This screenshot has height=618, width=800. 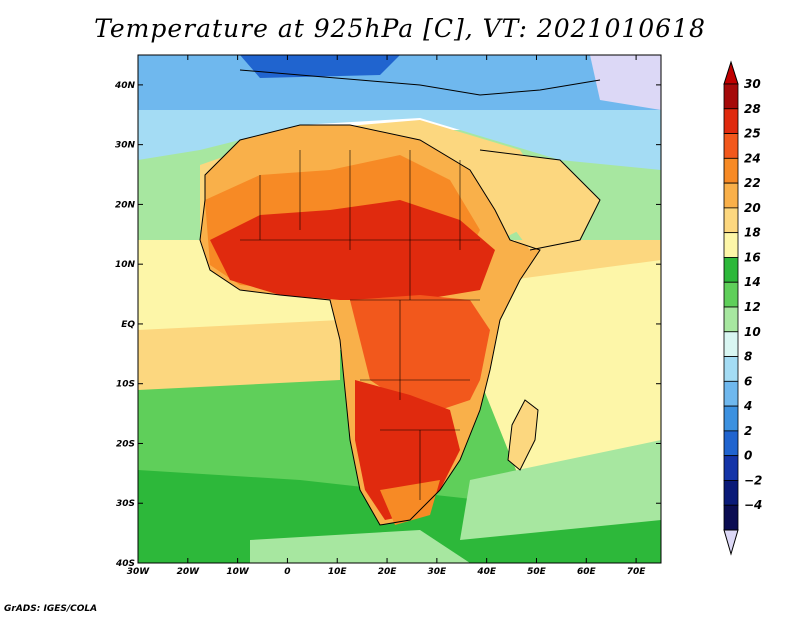 I want to click on y-tick-label: 30S, so click(x=125, y=504).